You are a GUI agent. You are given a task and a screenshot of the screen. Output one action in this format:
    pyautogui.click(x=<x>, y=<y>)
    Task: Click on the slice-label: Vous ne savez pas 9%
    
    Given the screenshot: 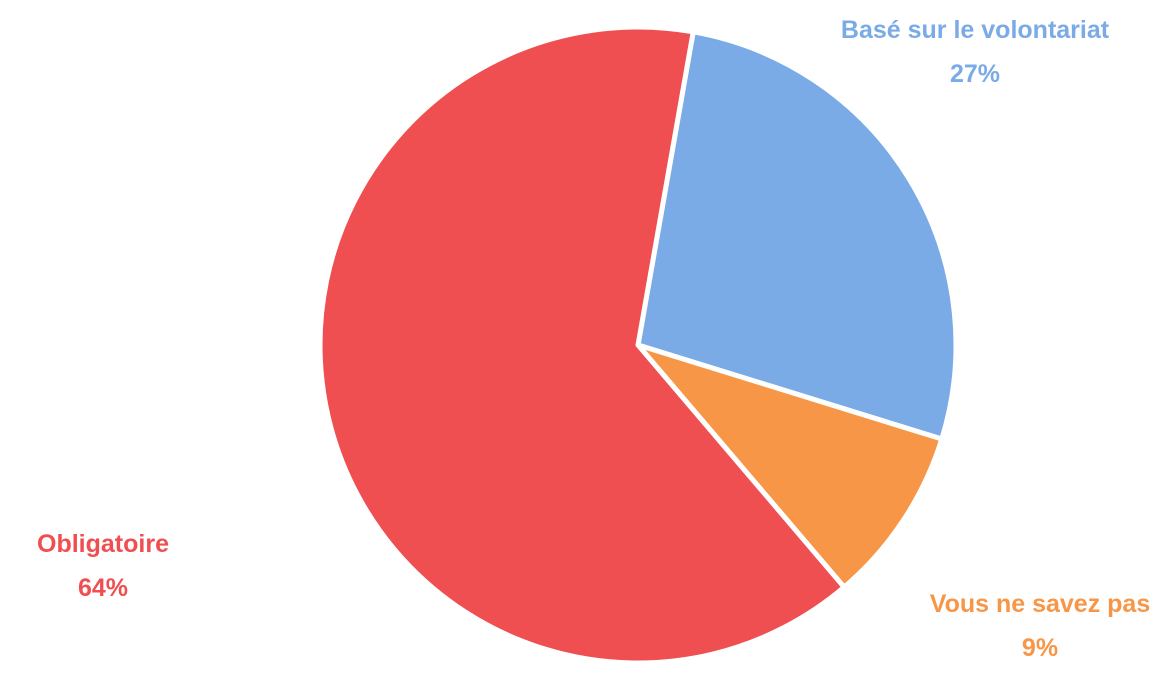 What is the action you would take?
    pyautogui.click(x=1040, y=626)
    